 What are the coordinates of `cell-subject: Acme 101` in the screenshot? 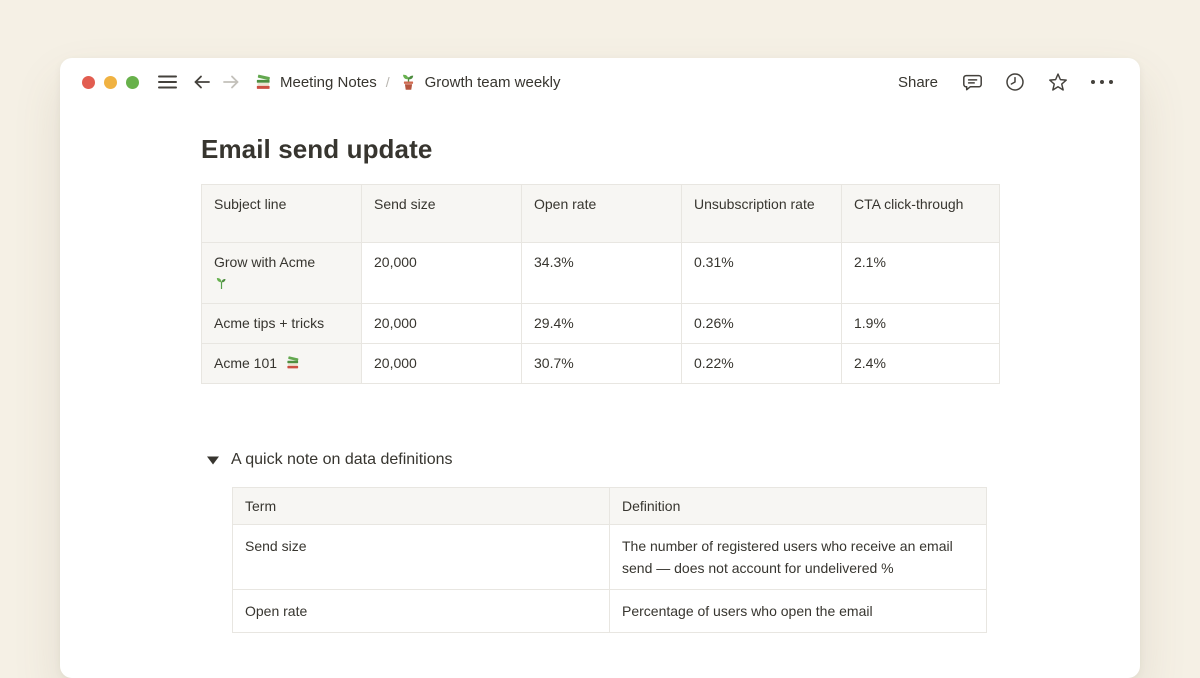 It's located at (281, 363).